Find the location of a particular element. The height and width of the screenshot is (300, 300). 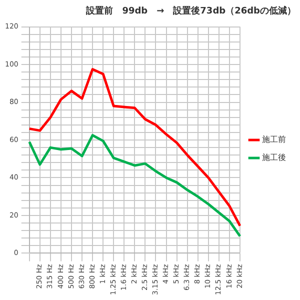

chart-title: 設置前 99db → 設置後73db（26dbの低減） is located at coordinates (190, 11).